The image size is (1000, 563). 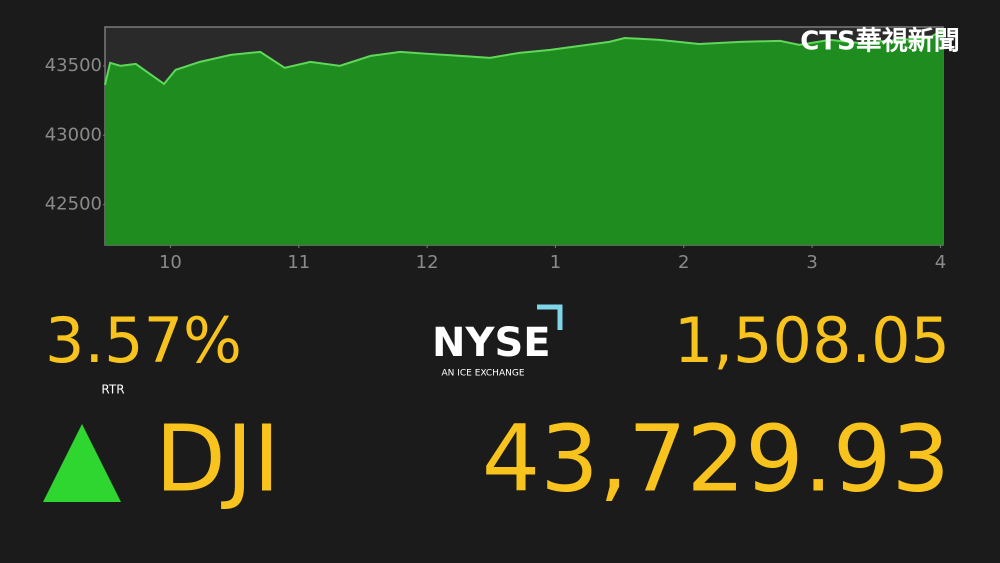 What do you see at coordinates (73, 65) in the screenshot?
I see `y-tick-label: 43500` at bounding box center [73, 65].